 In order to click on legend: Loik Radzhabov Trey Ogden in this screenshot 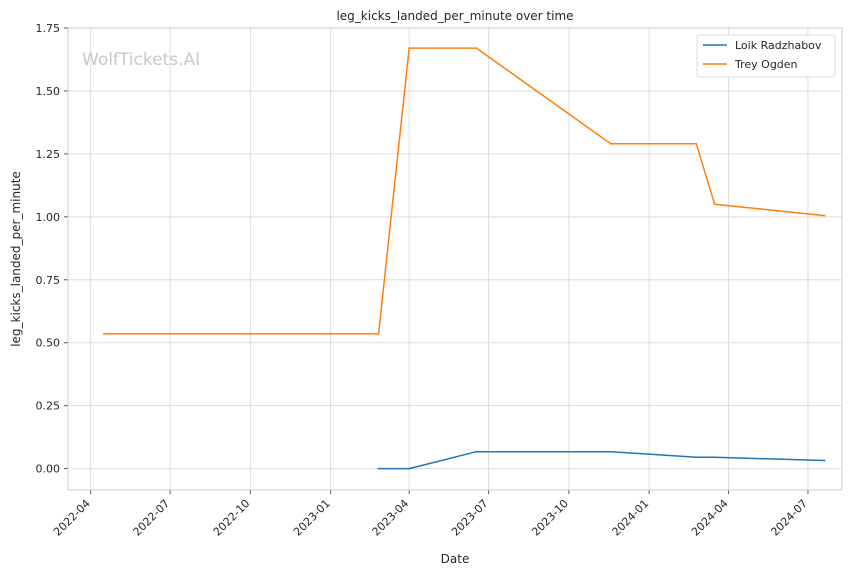, I will do `click(766, 56)`.